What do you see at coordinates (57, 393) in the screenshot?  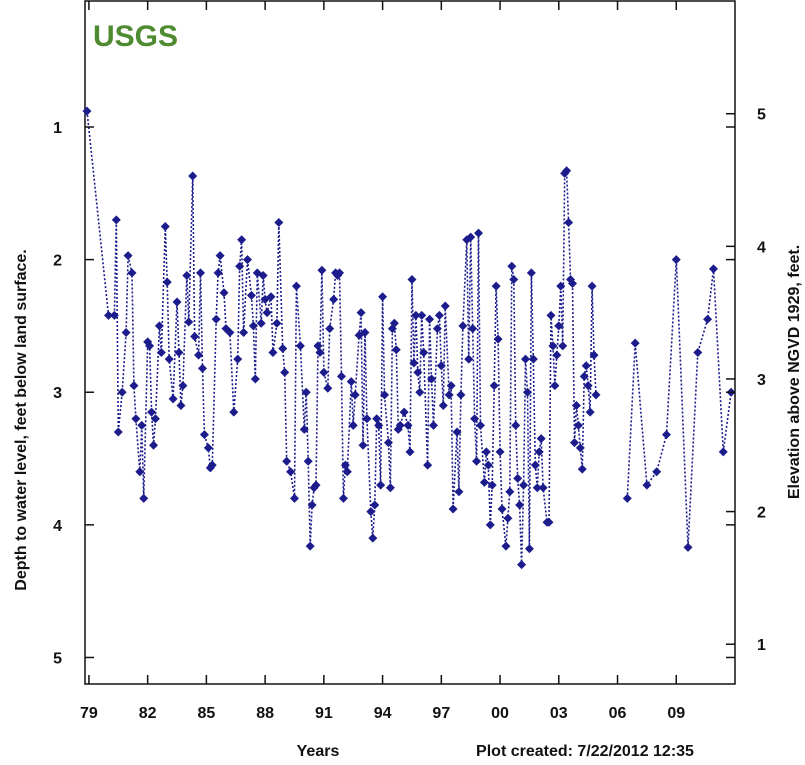 I see `y-tick-label: 3` at bounding box center [57, 393].